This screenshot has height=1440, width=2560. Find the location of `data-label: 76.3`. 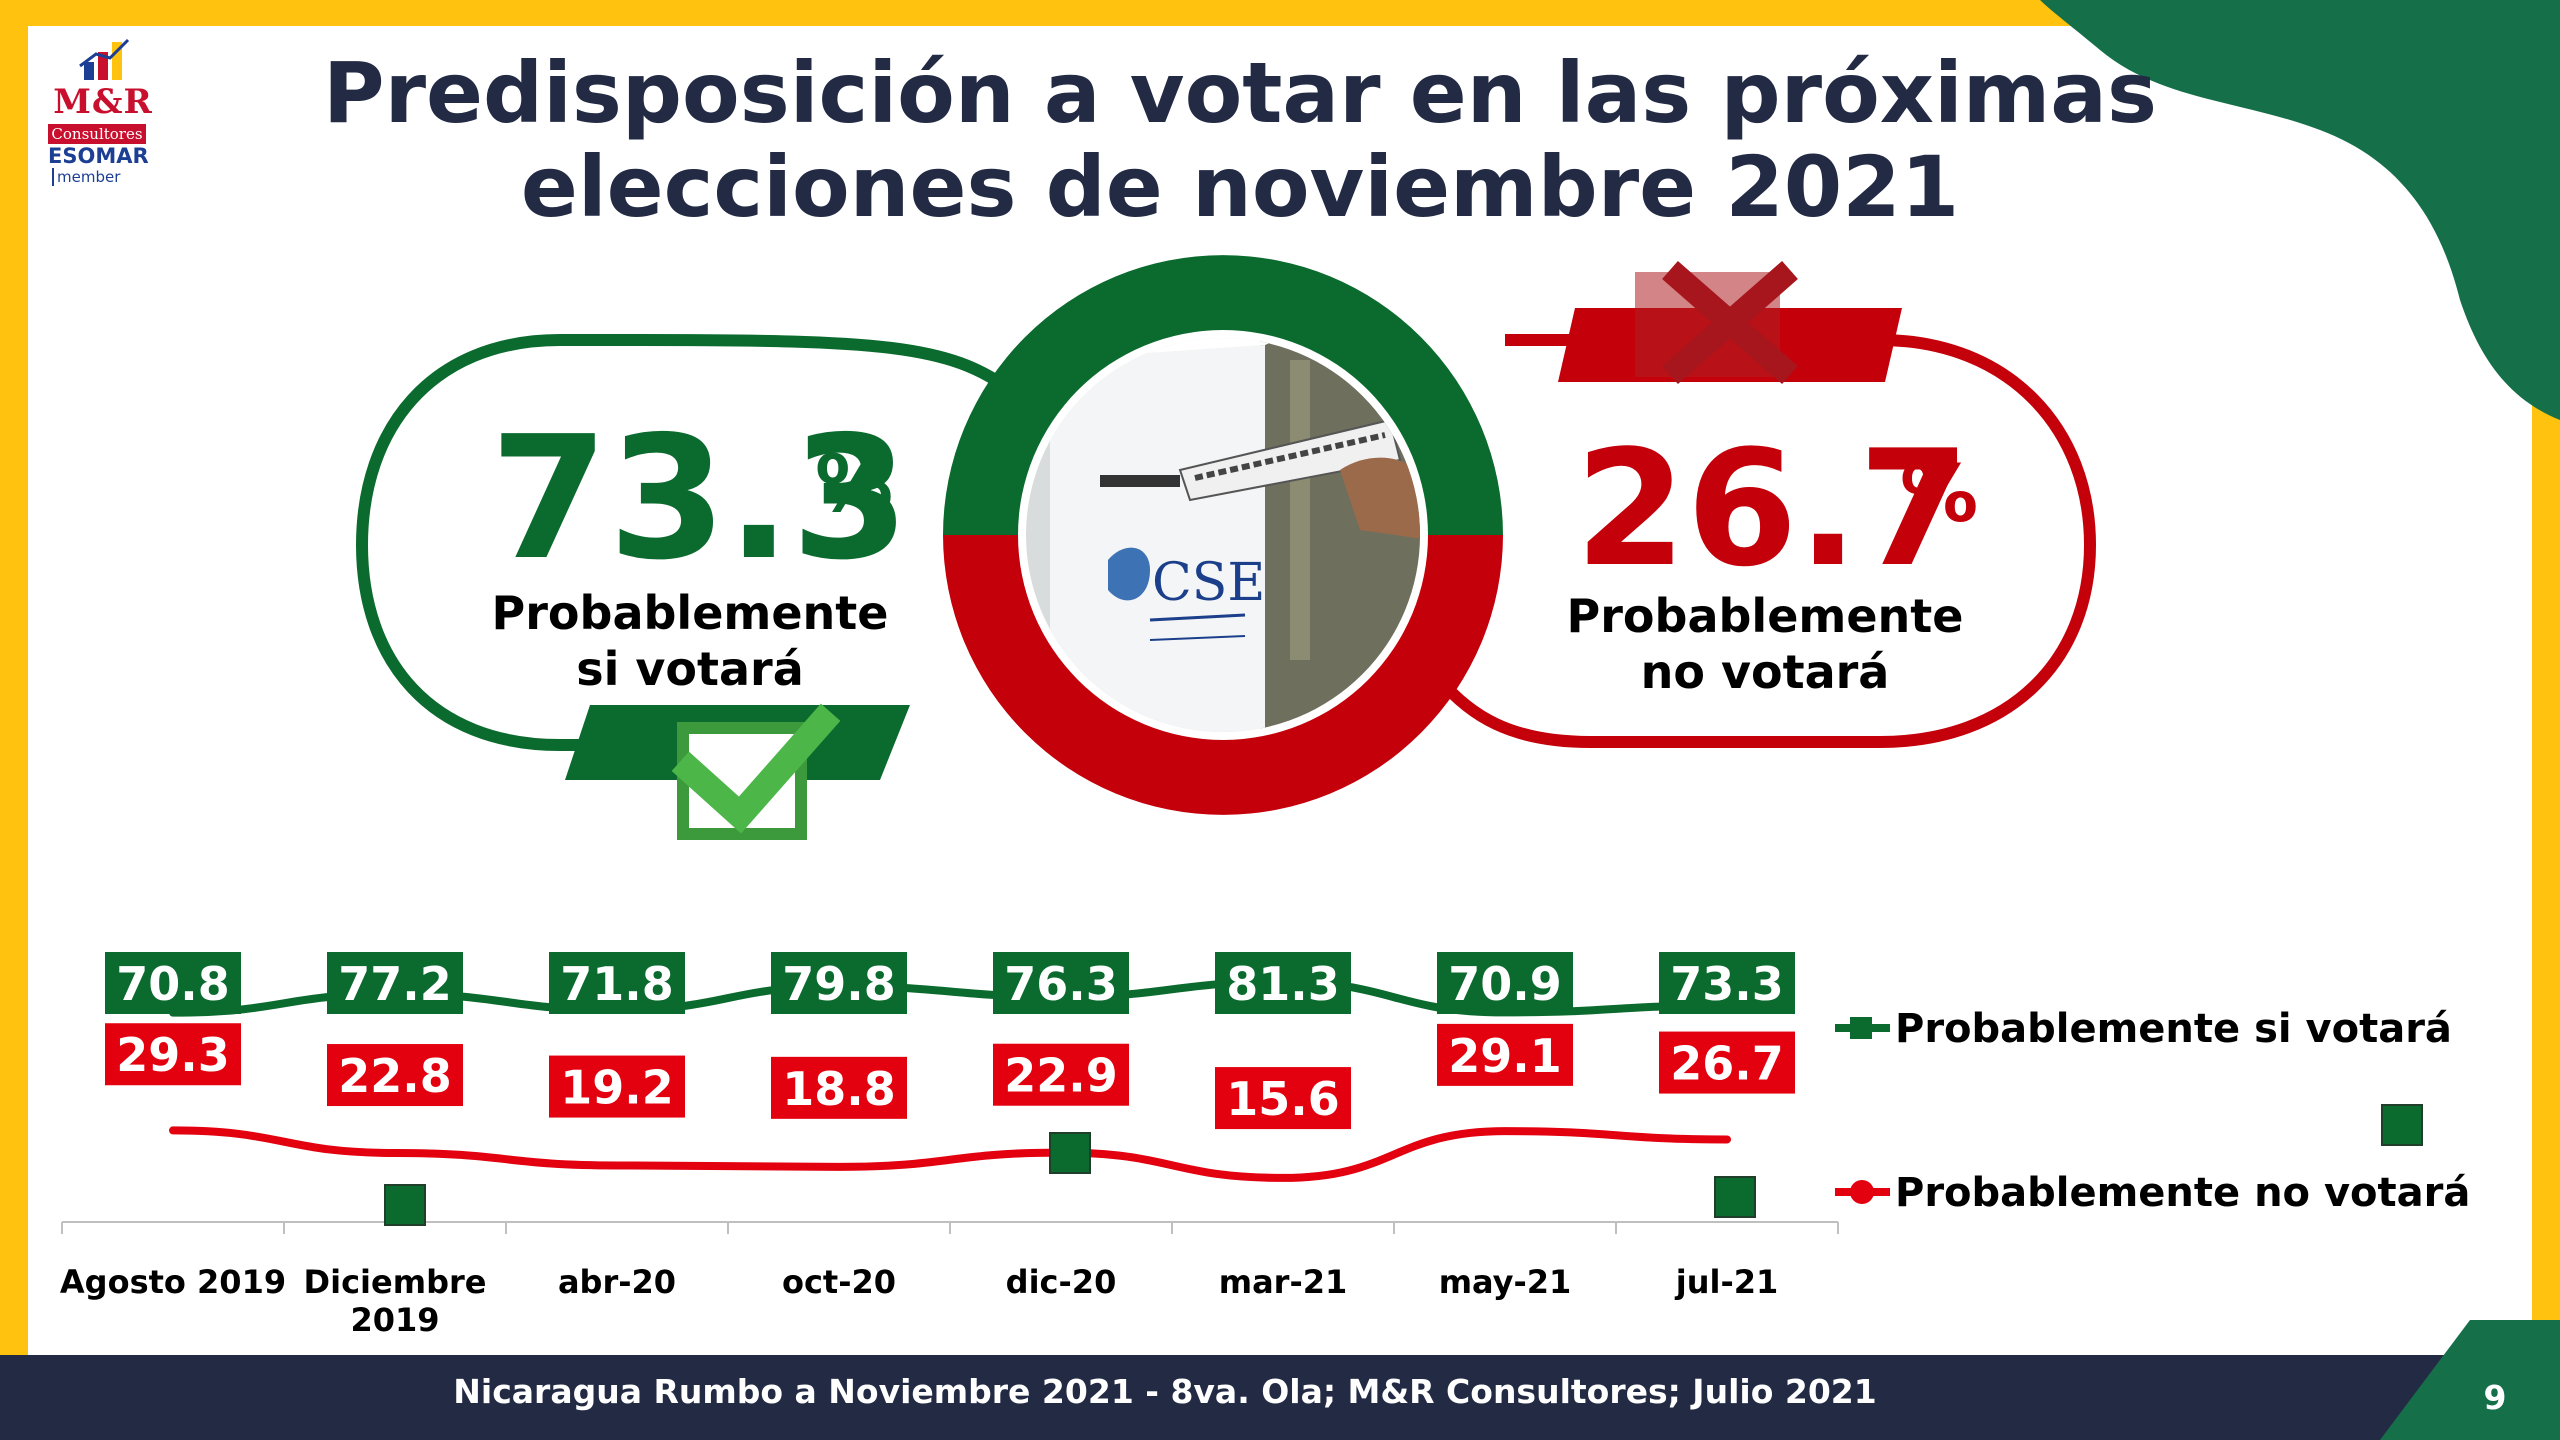

data-label: 76.3 is located at coordinates (1061, 984).